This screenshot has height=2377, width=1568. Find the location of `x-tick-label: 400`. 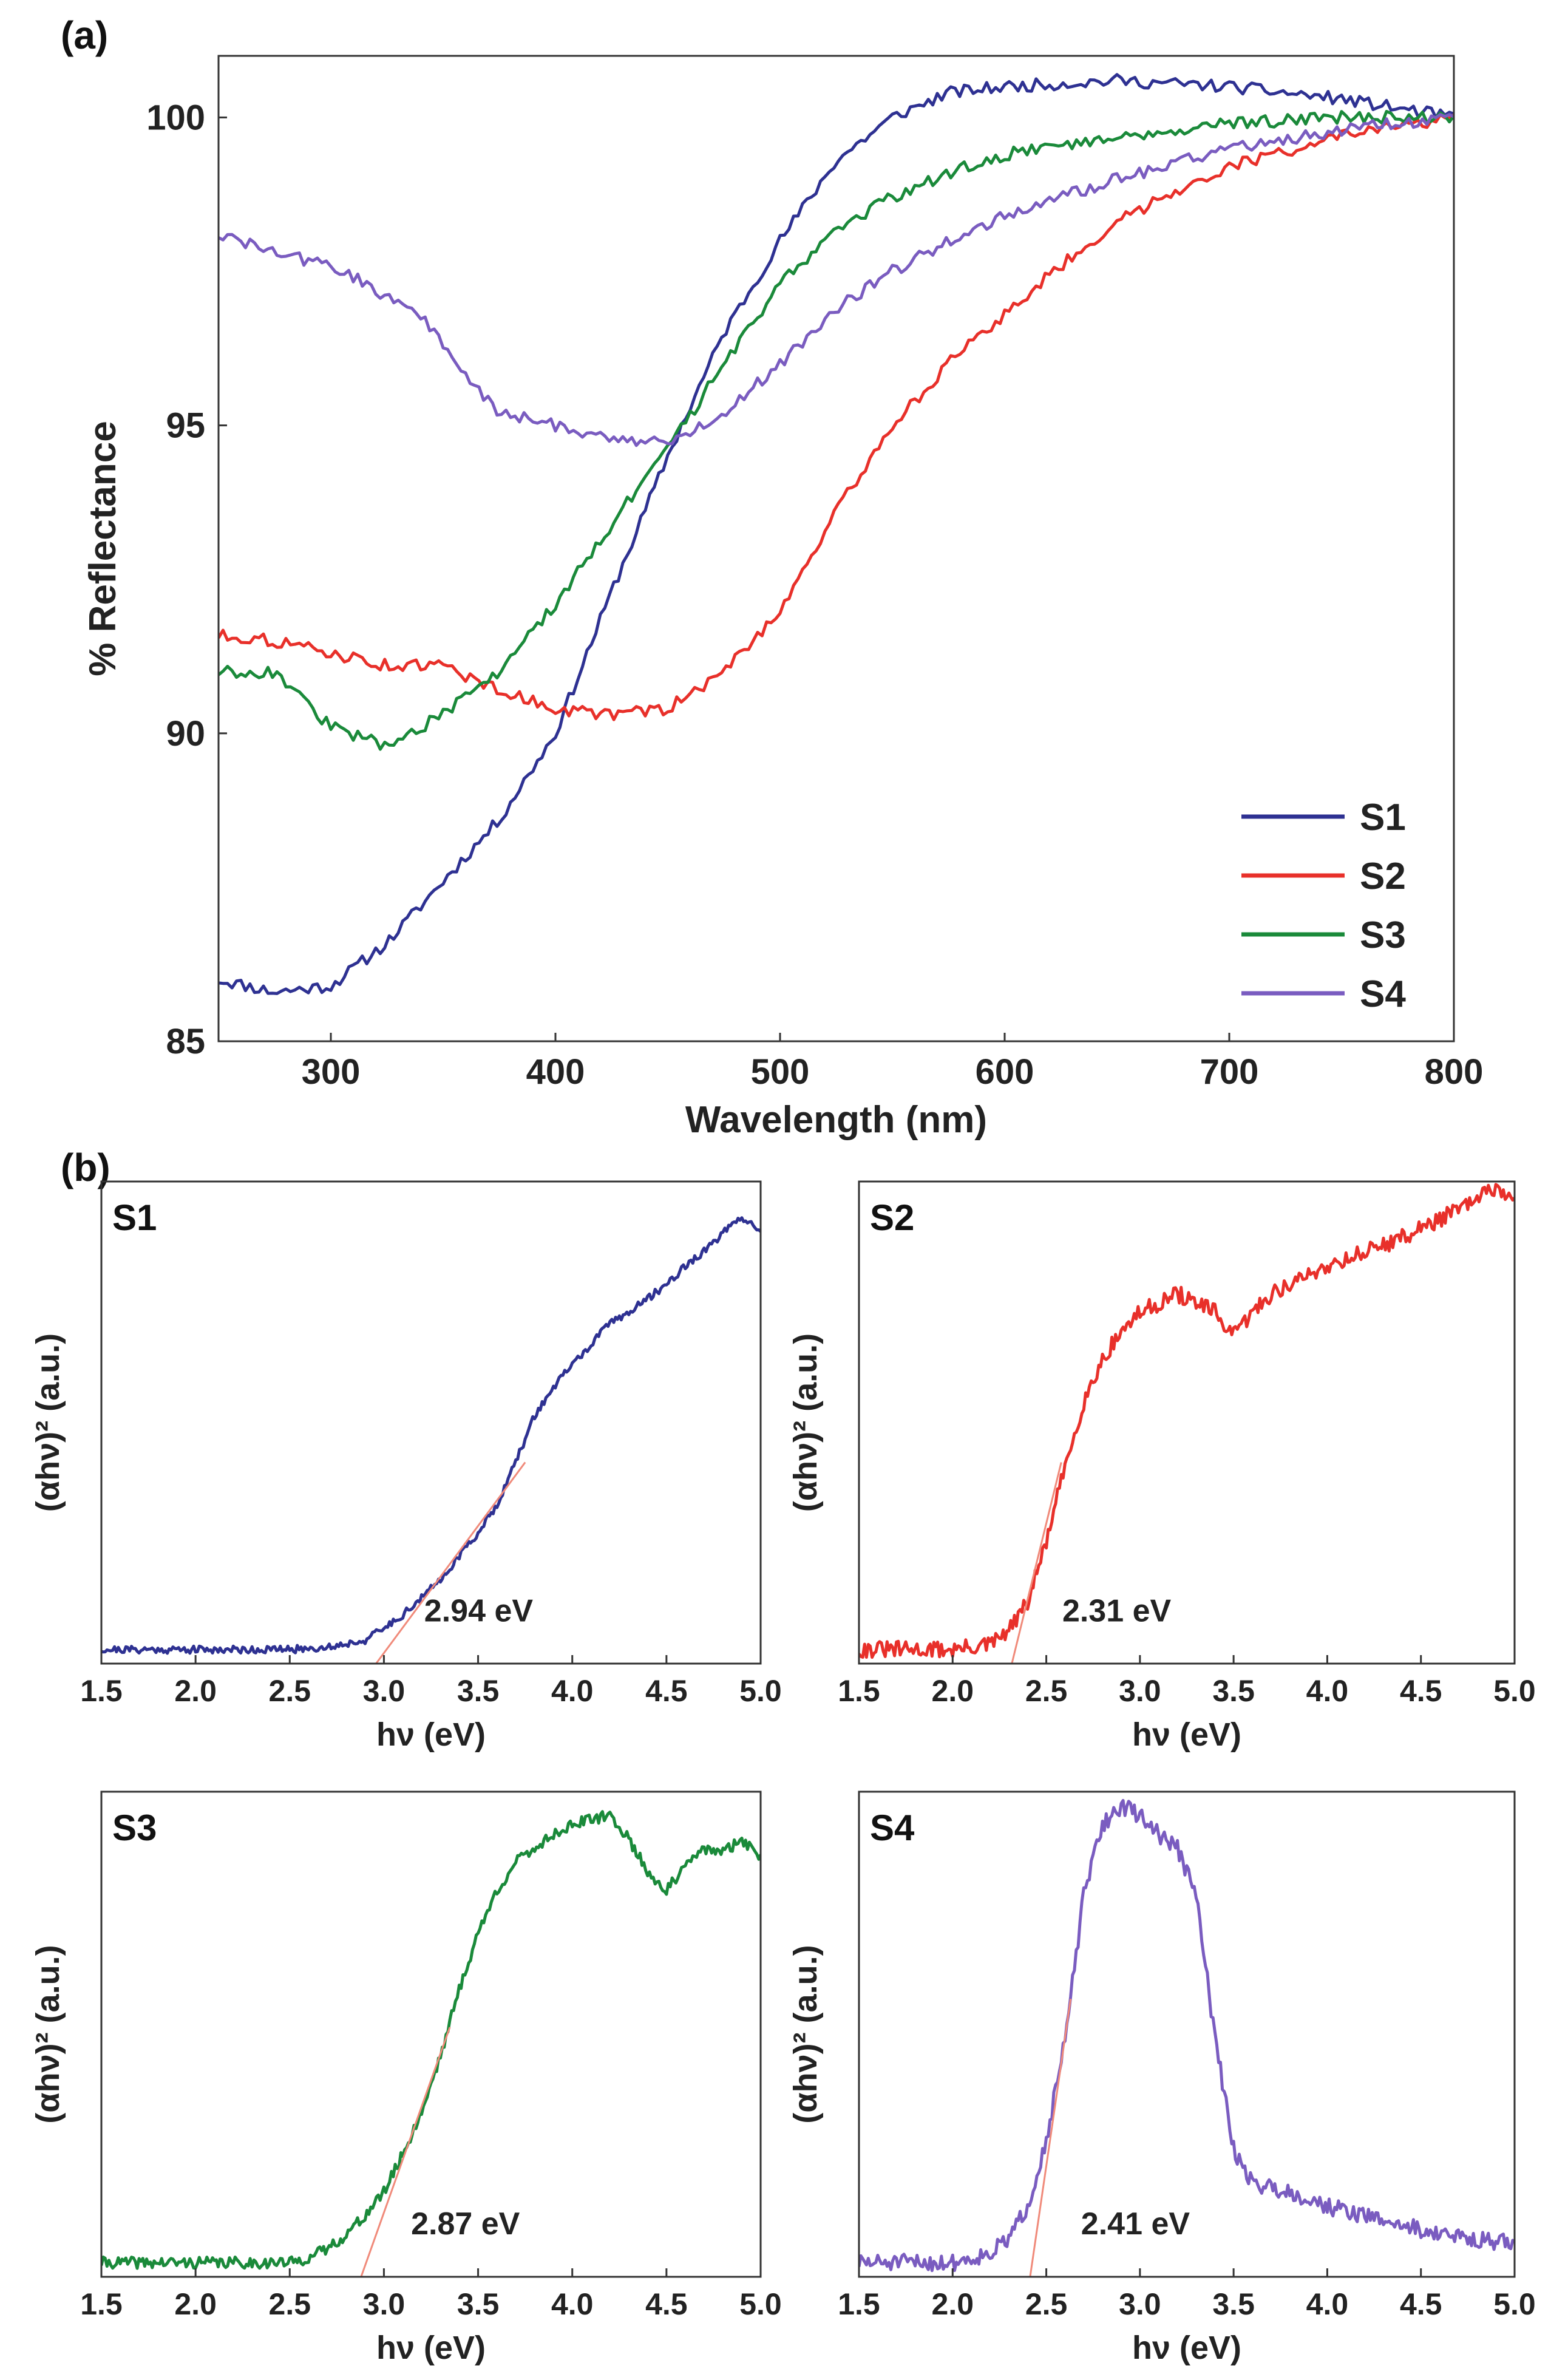

x-tick-label: 400 is located at coordinates (555, 1072).